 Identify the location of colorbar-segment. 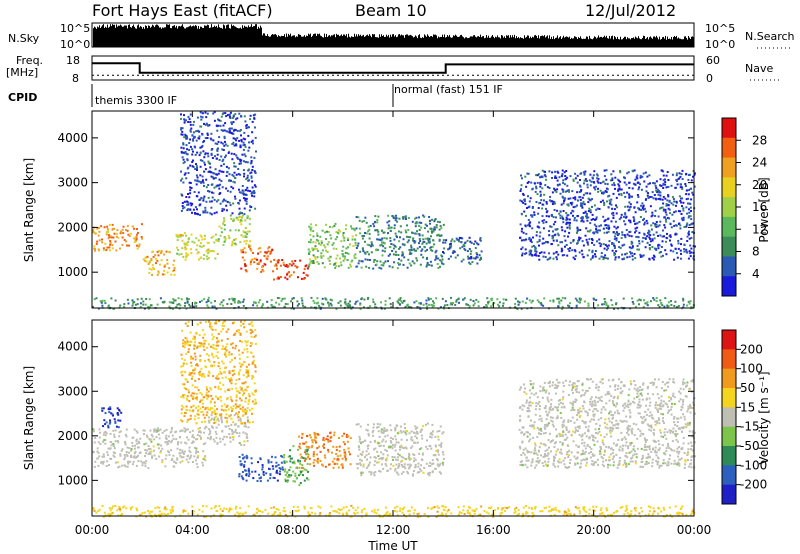
(729, 187).